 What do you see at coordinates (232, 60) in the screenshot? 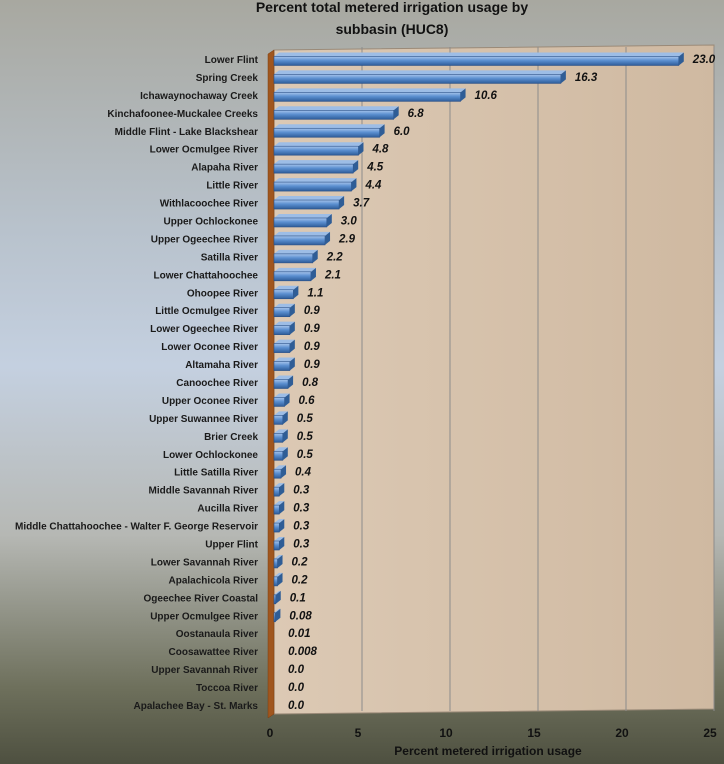
I see `category-label: Lower Flint` at bounding box center [232, 60].